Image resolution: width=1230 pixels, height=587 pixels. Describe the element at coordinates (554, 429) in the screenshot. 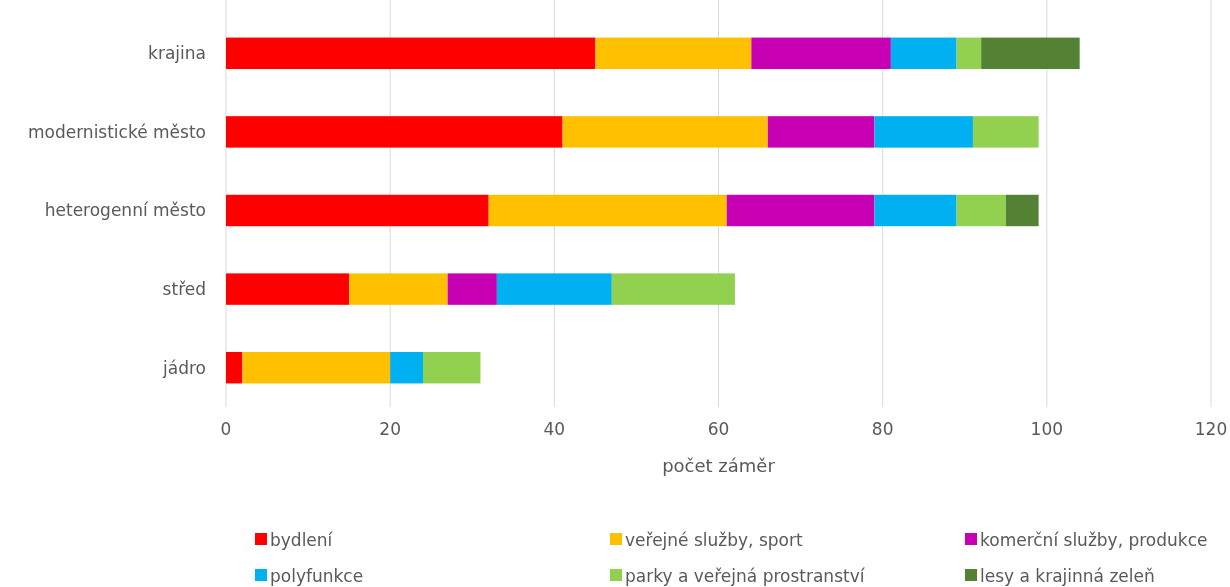

I see `x-tick-label: 40` at that location.